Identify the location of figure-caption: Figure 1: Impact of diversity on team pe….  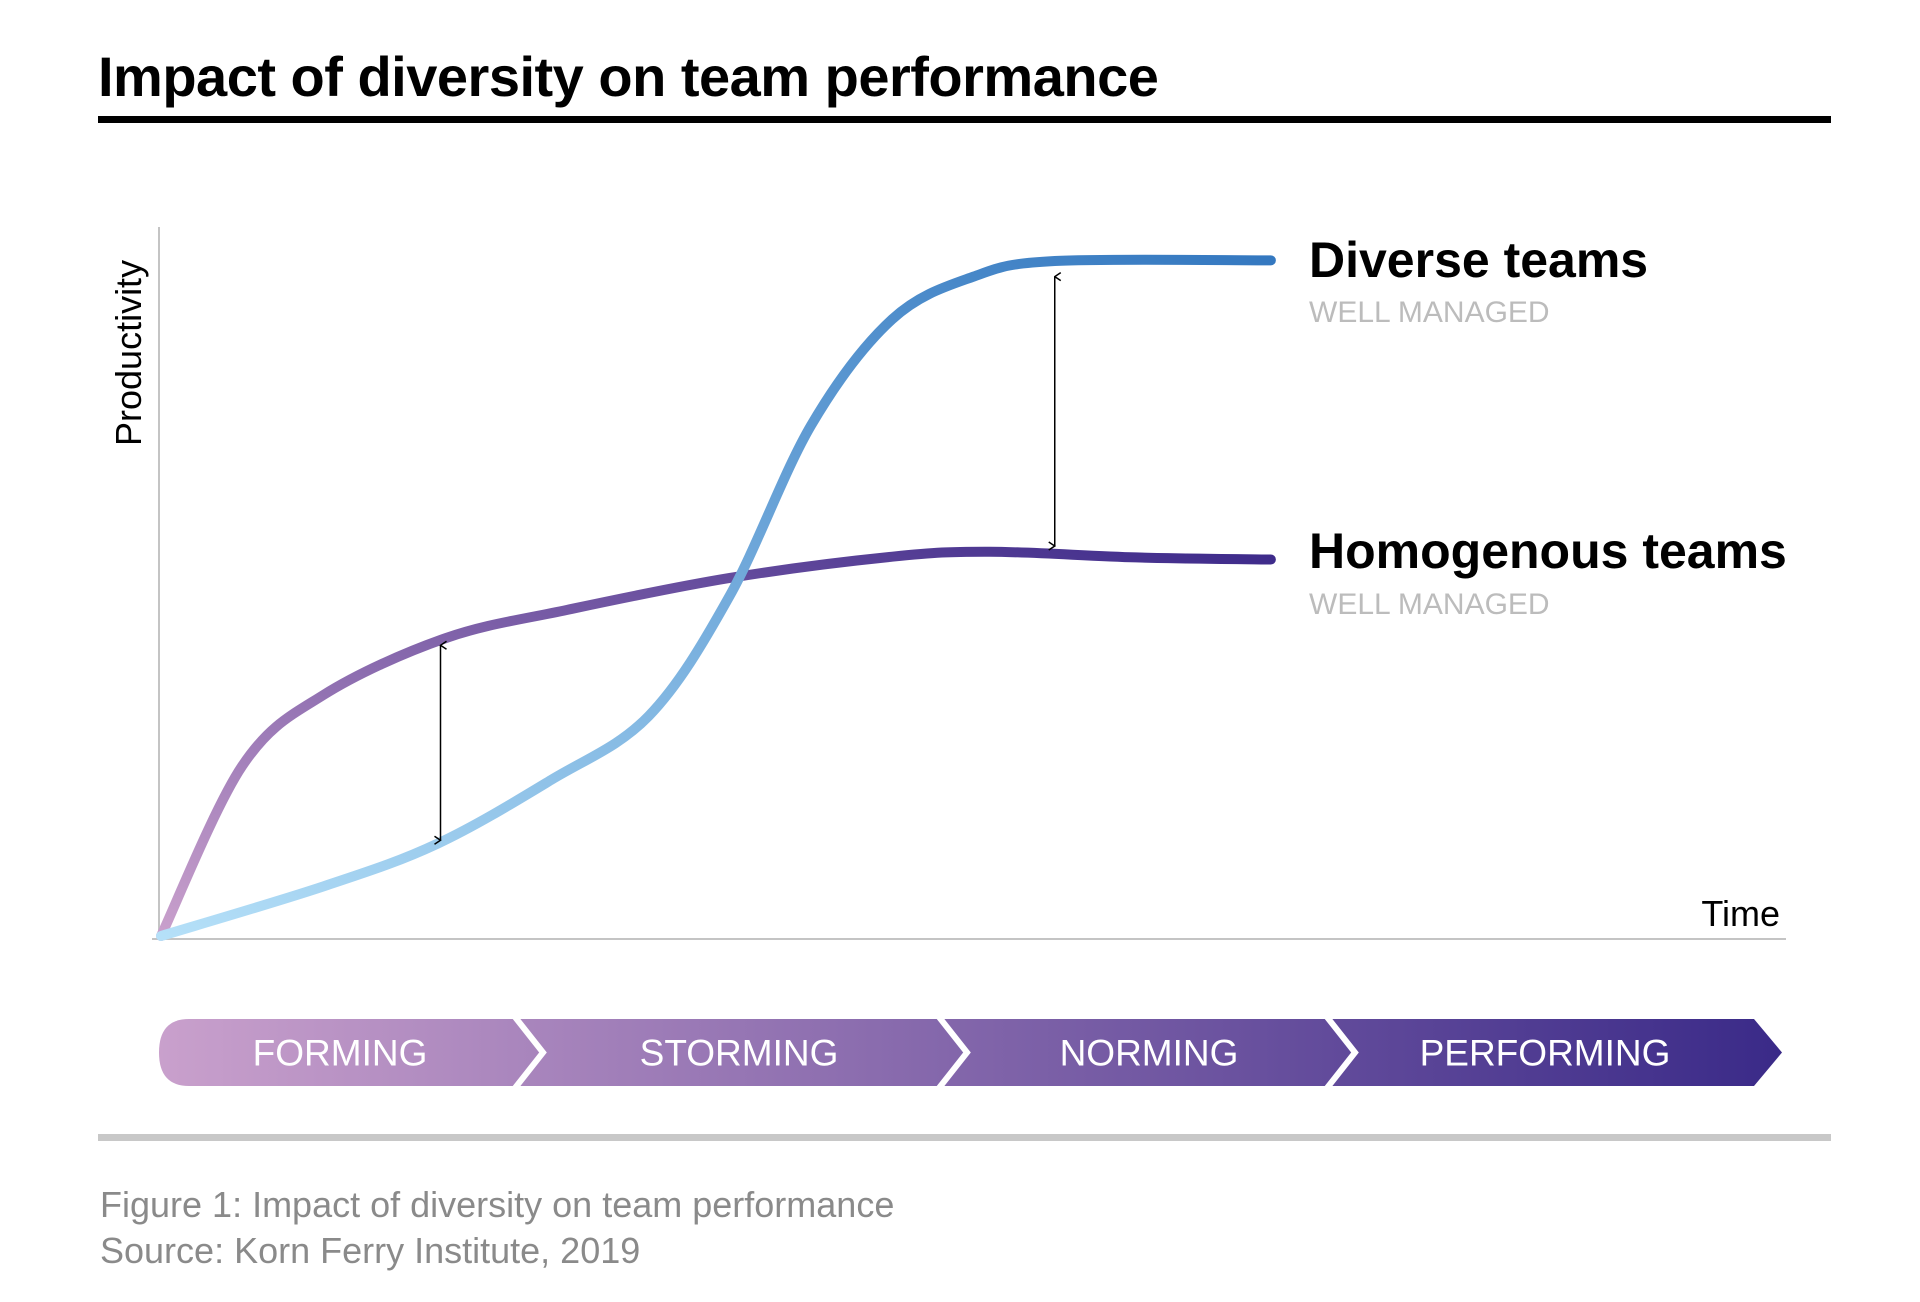
(497, 1204).